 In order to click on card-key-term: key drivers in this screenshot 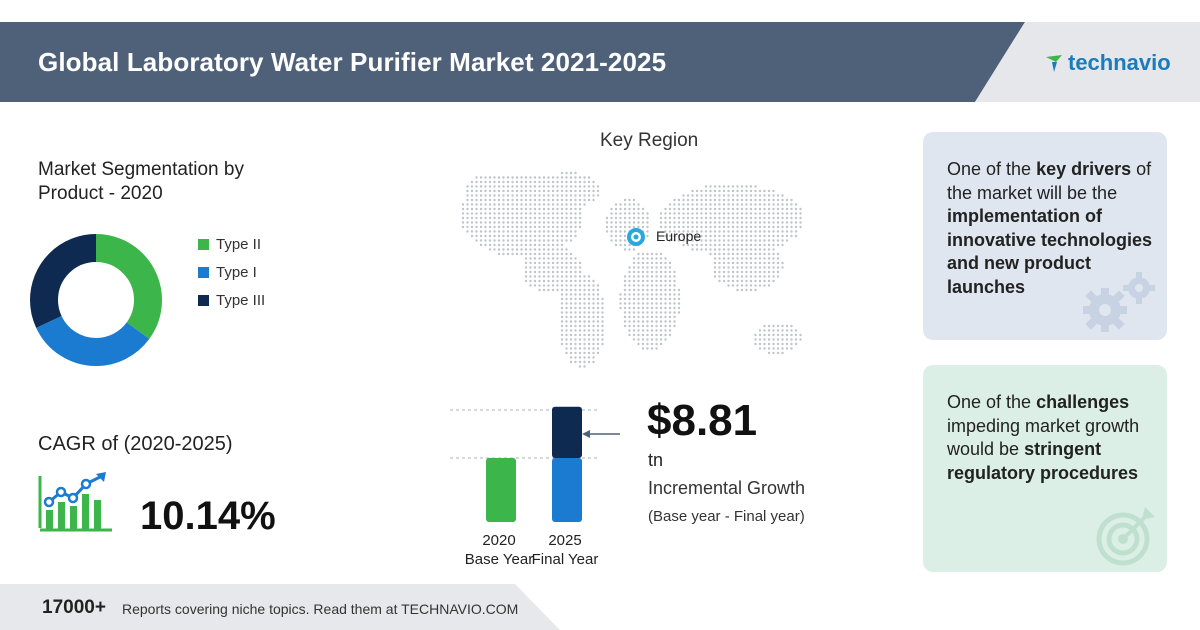, I will do `click(1084, 169)`.